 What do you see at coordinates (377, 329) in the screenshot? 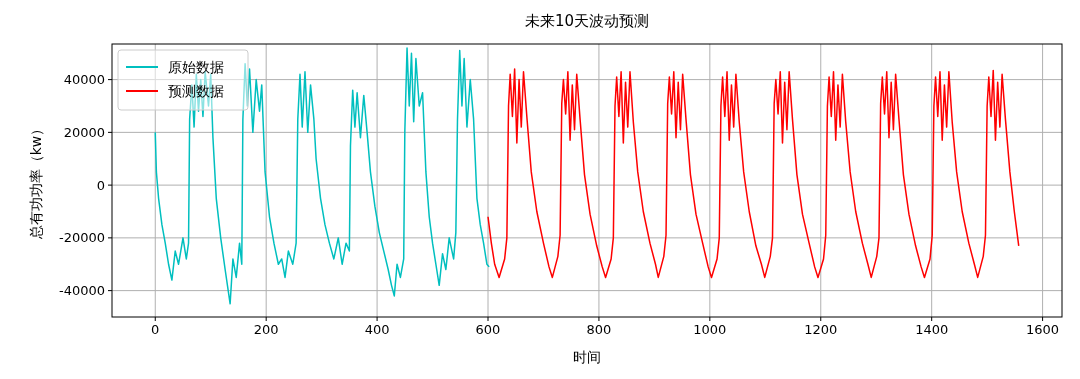
I see `x-tick-label: 400` at bounding box center [377, 329].